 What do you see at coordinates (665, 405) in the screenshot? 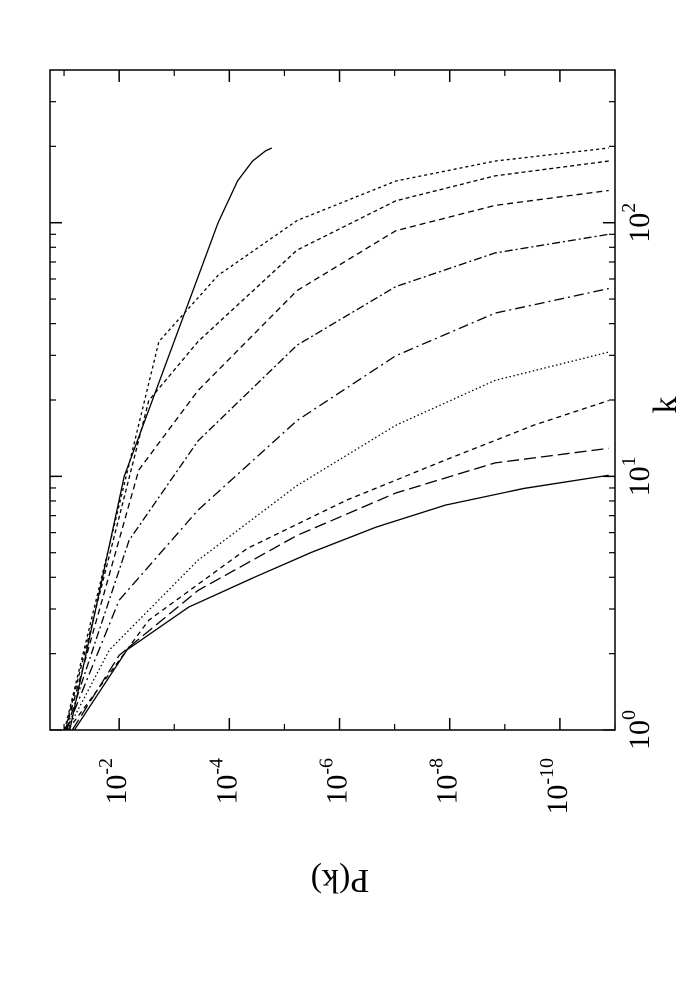
I see `x-axis-label: k` at bounding box center [665, 405].